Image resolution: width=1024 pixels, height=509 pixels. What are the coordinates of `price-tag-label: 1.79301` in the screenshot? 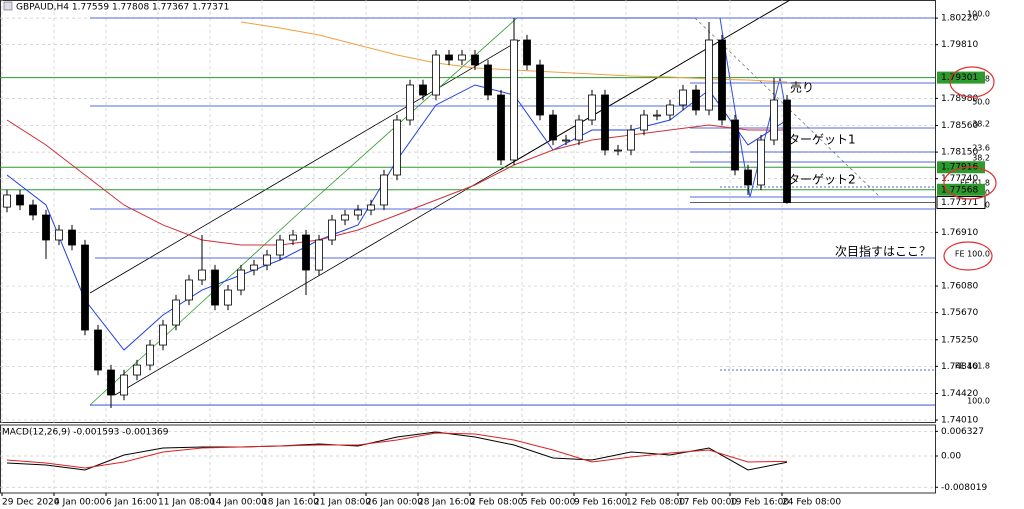 It's located at (959, 78).